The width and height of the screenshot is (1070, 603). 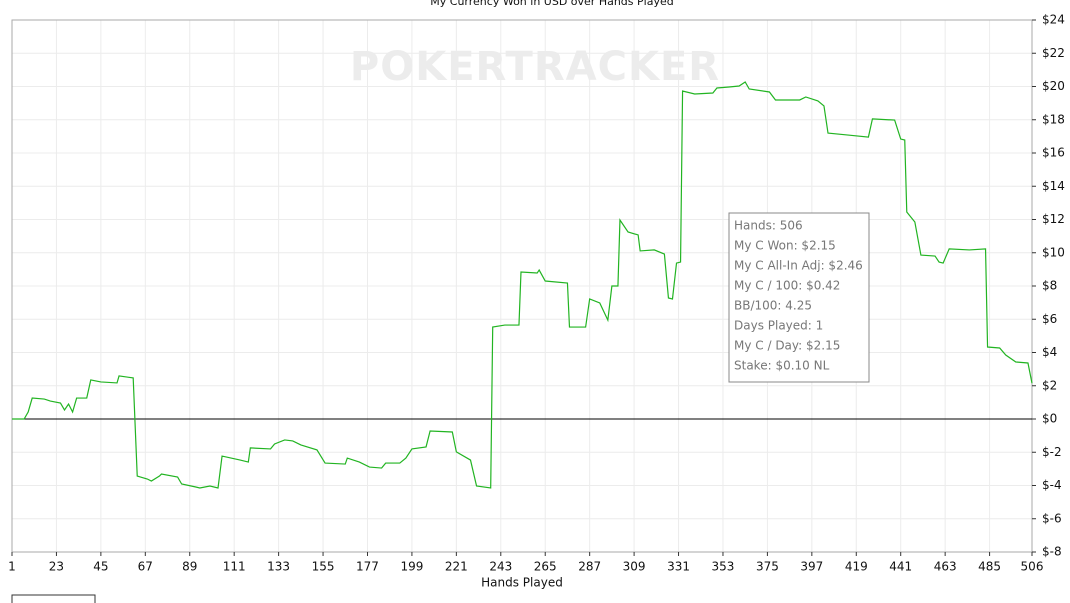 What do you see at coordinates (456, 567) in the screenshot?
I see `x-tick-label: 221` at bounding box center [456, 567].